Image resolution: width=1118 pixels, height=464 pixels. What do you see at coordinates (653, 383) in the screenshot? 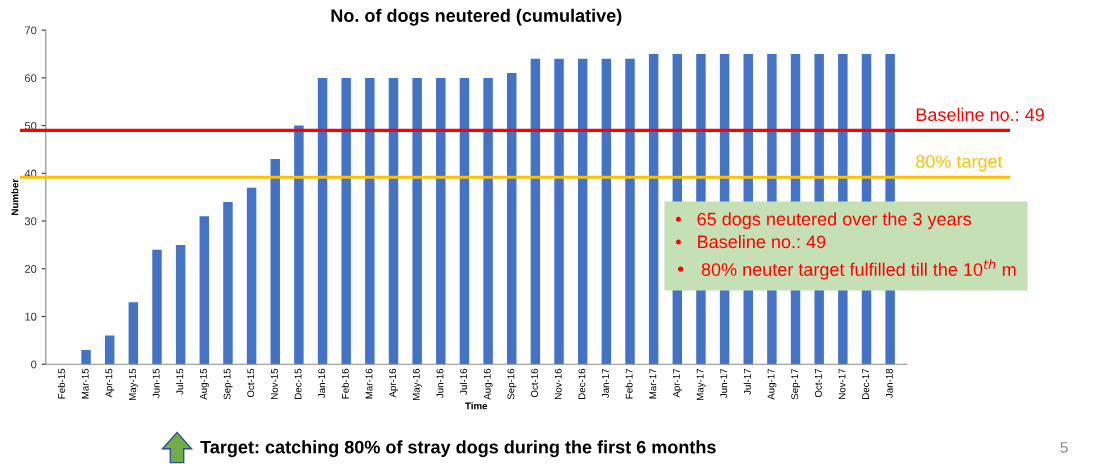
I see `x-tick-label: Mar-17` at bounding box center [653, 383].